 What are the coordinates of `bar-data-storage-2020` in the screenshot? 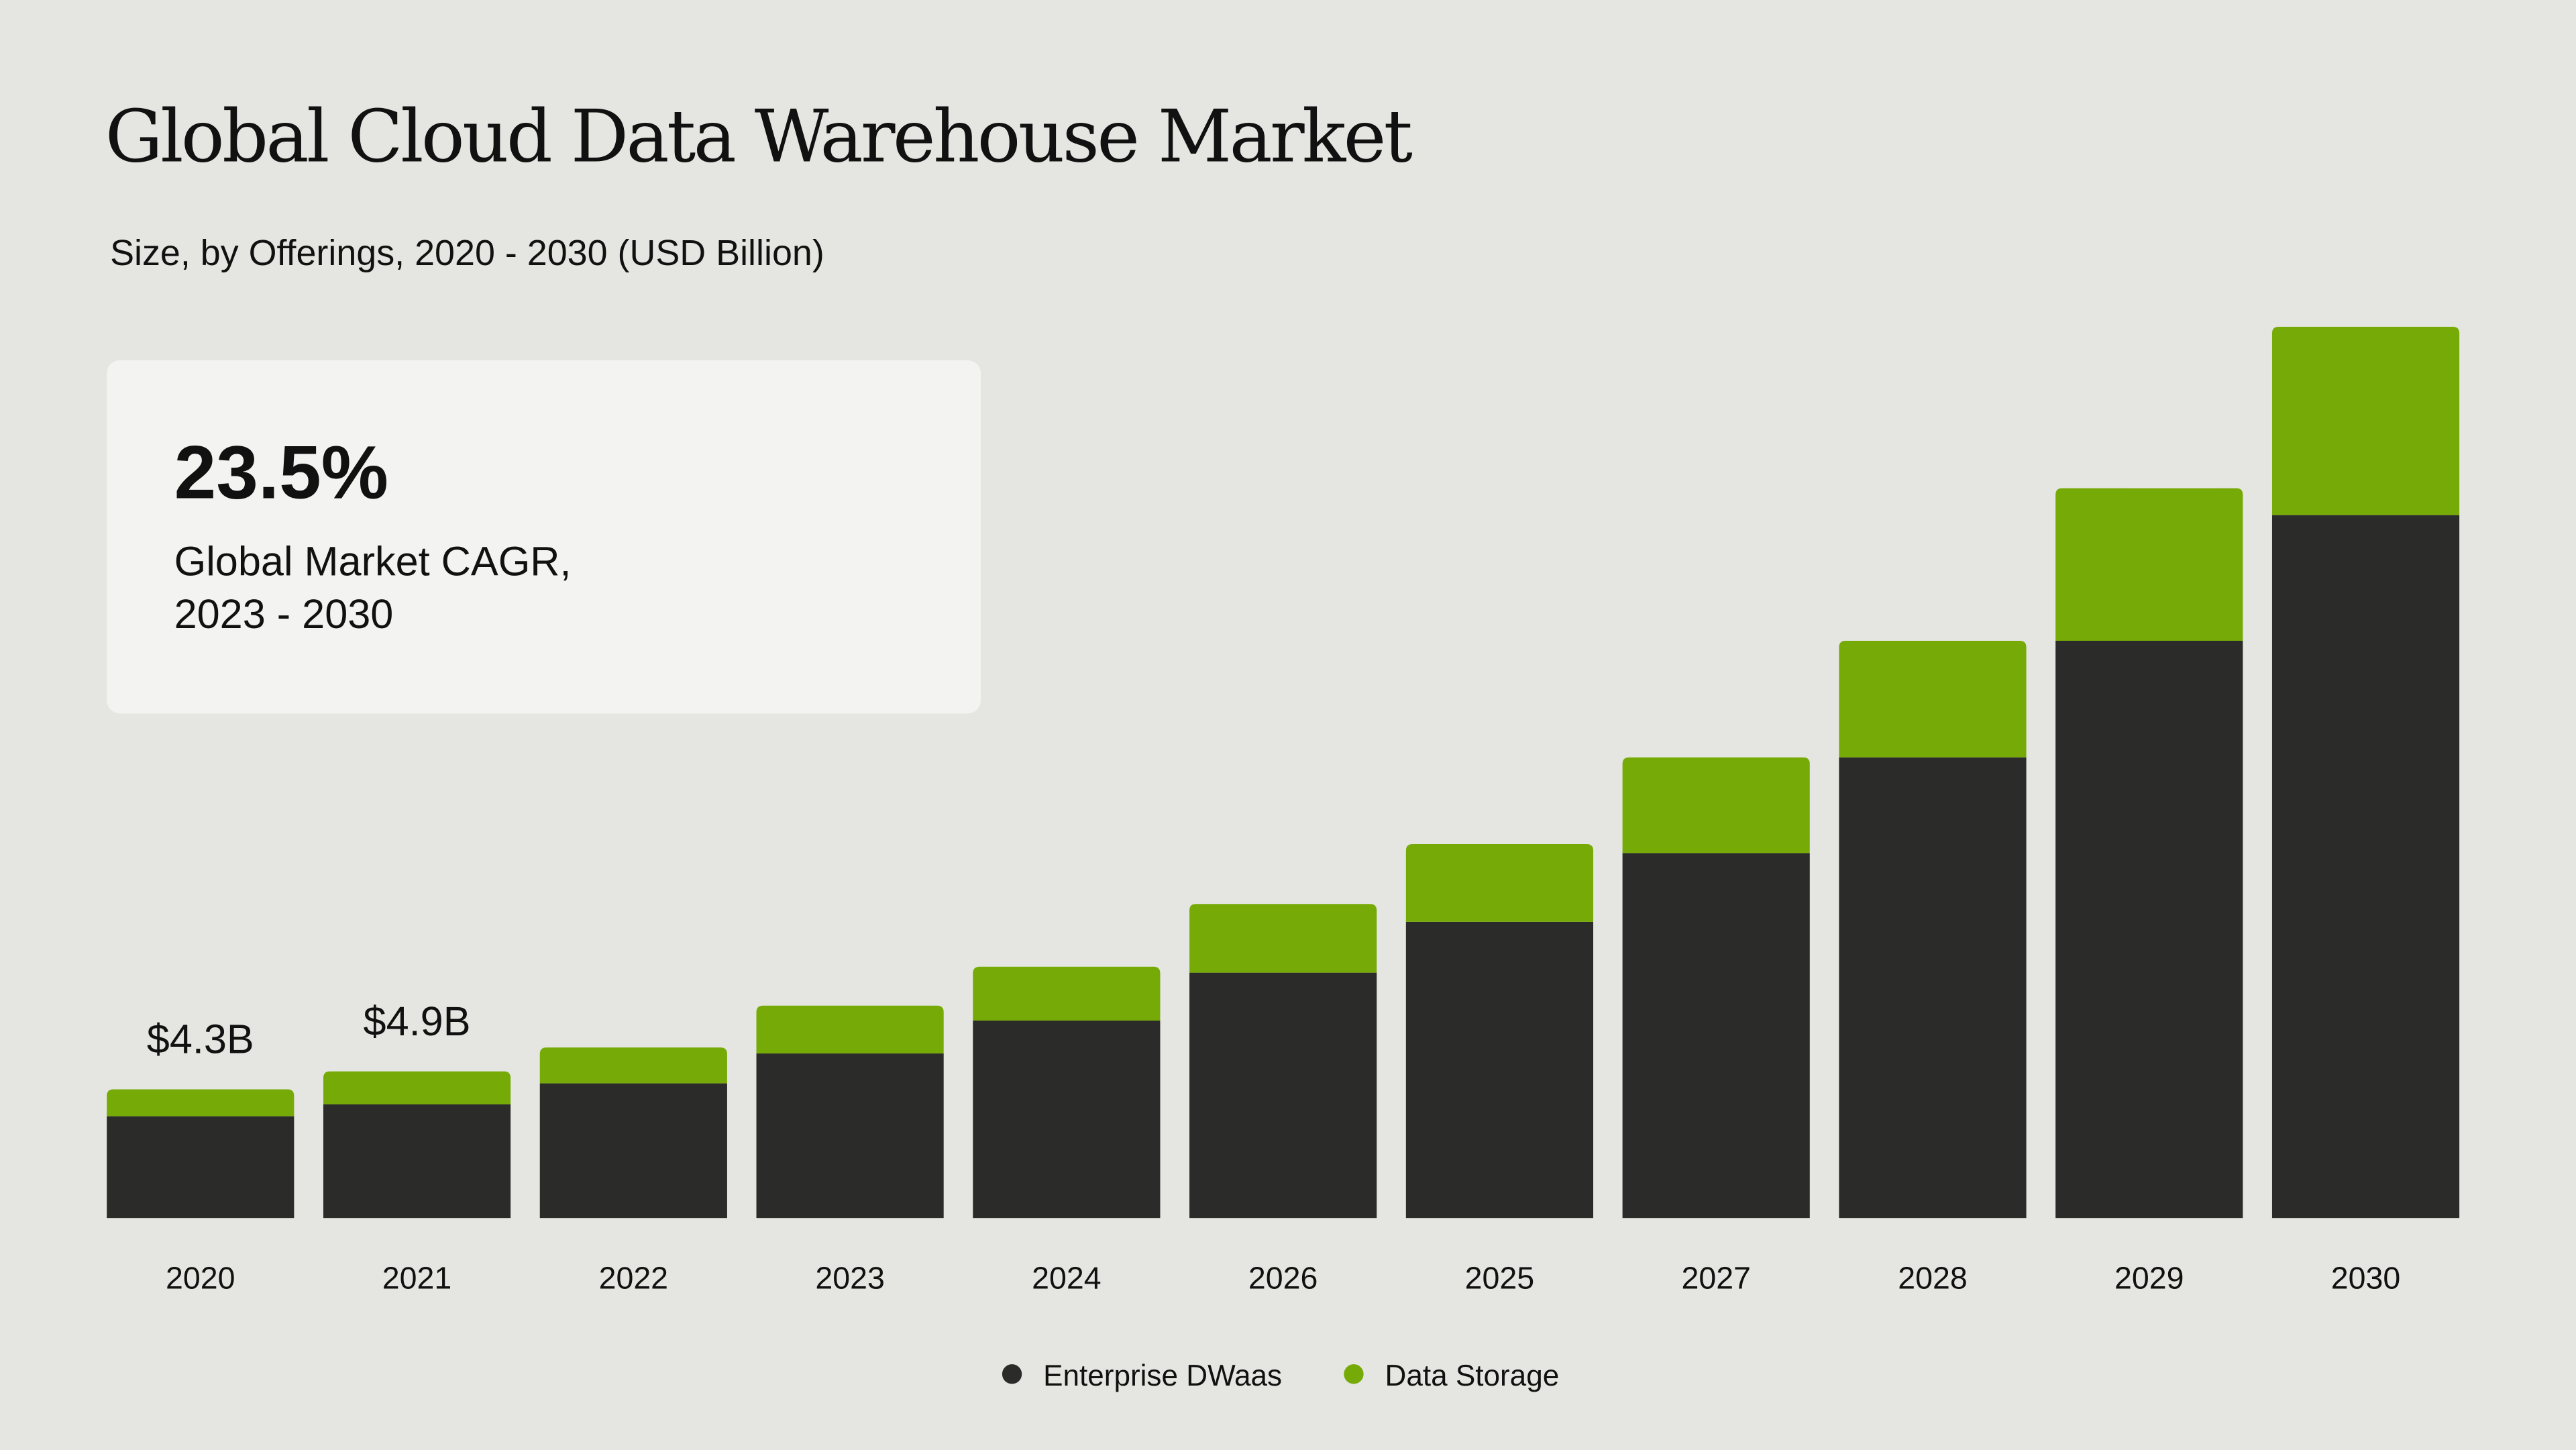 It's located at (200, 1103).